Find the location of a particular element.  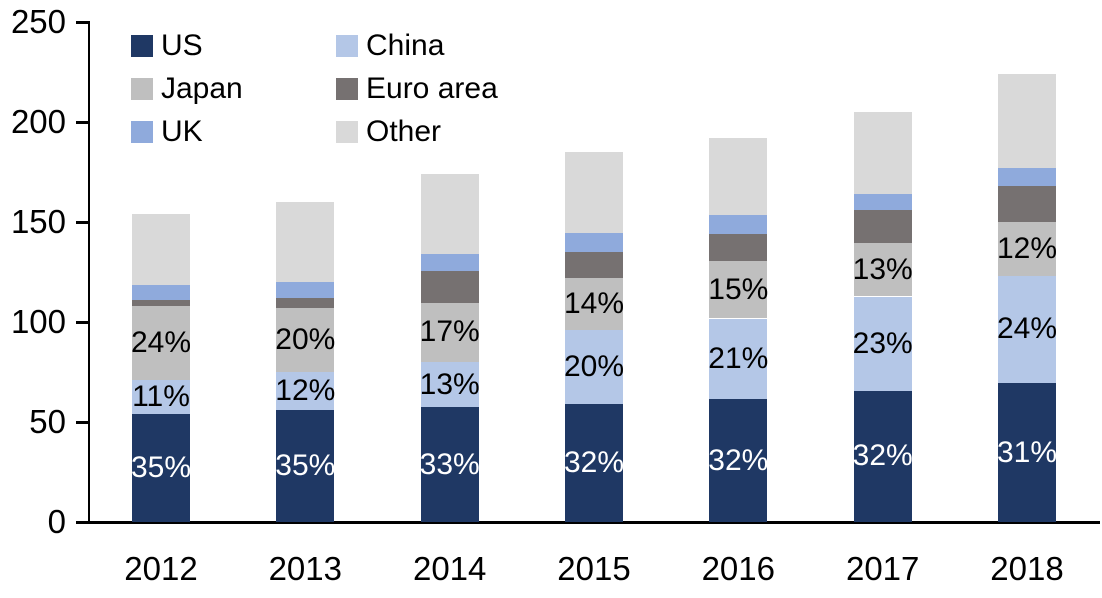

y-tick-label: 100 is located at coordinates (38, 321).